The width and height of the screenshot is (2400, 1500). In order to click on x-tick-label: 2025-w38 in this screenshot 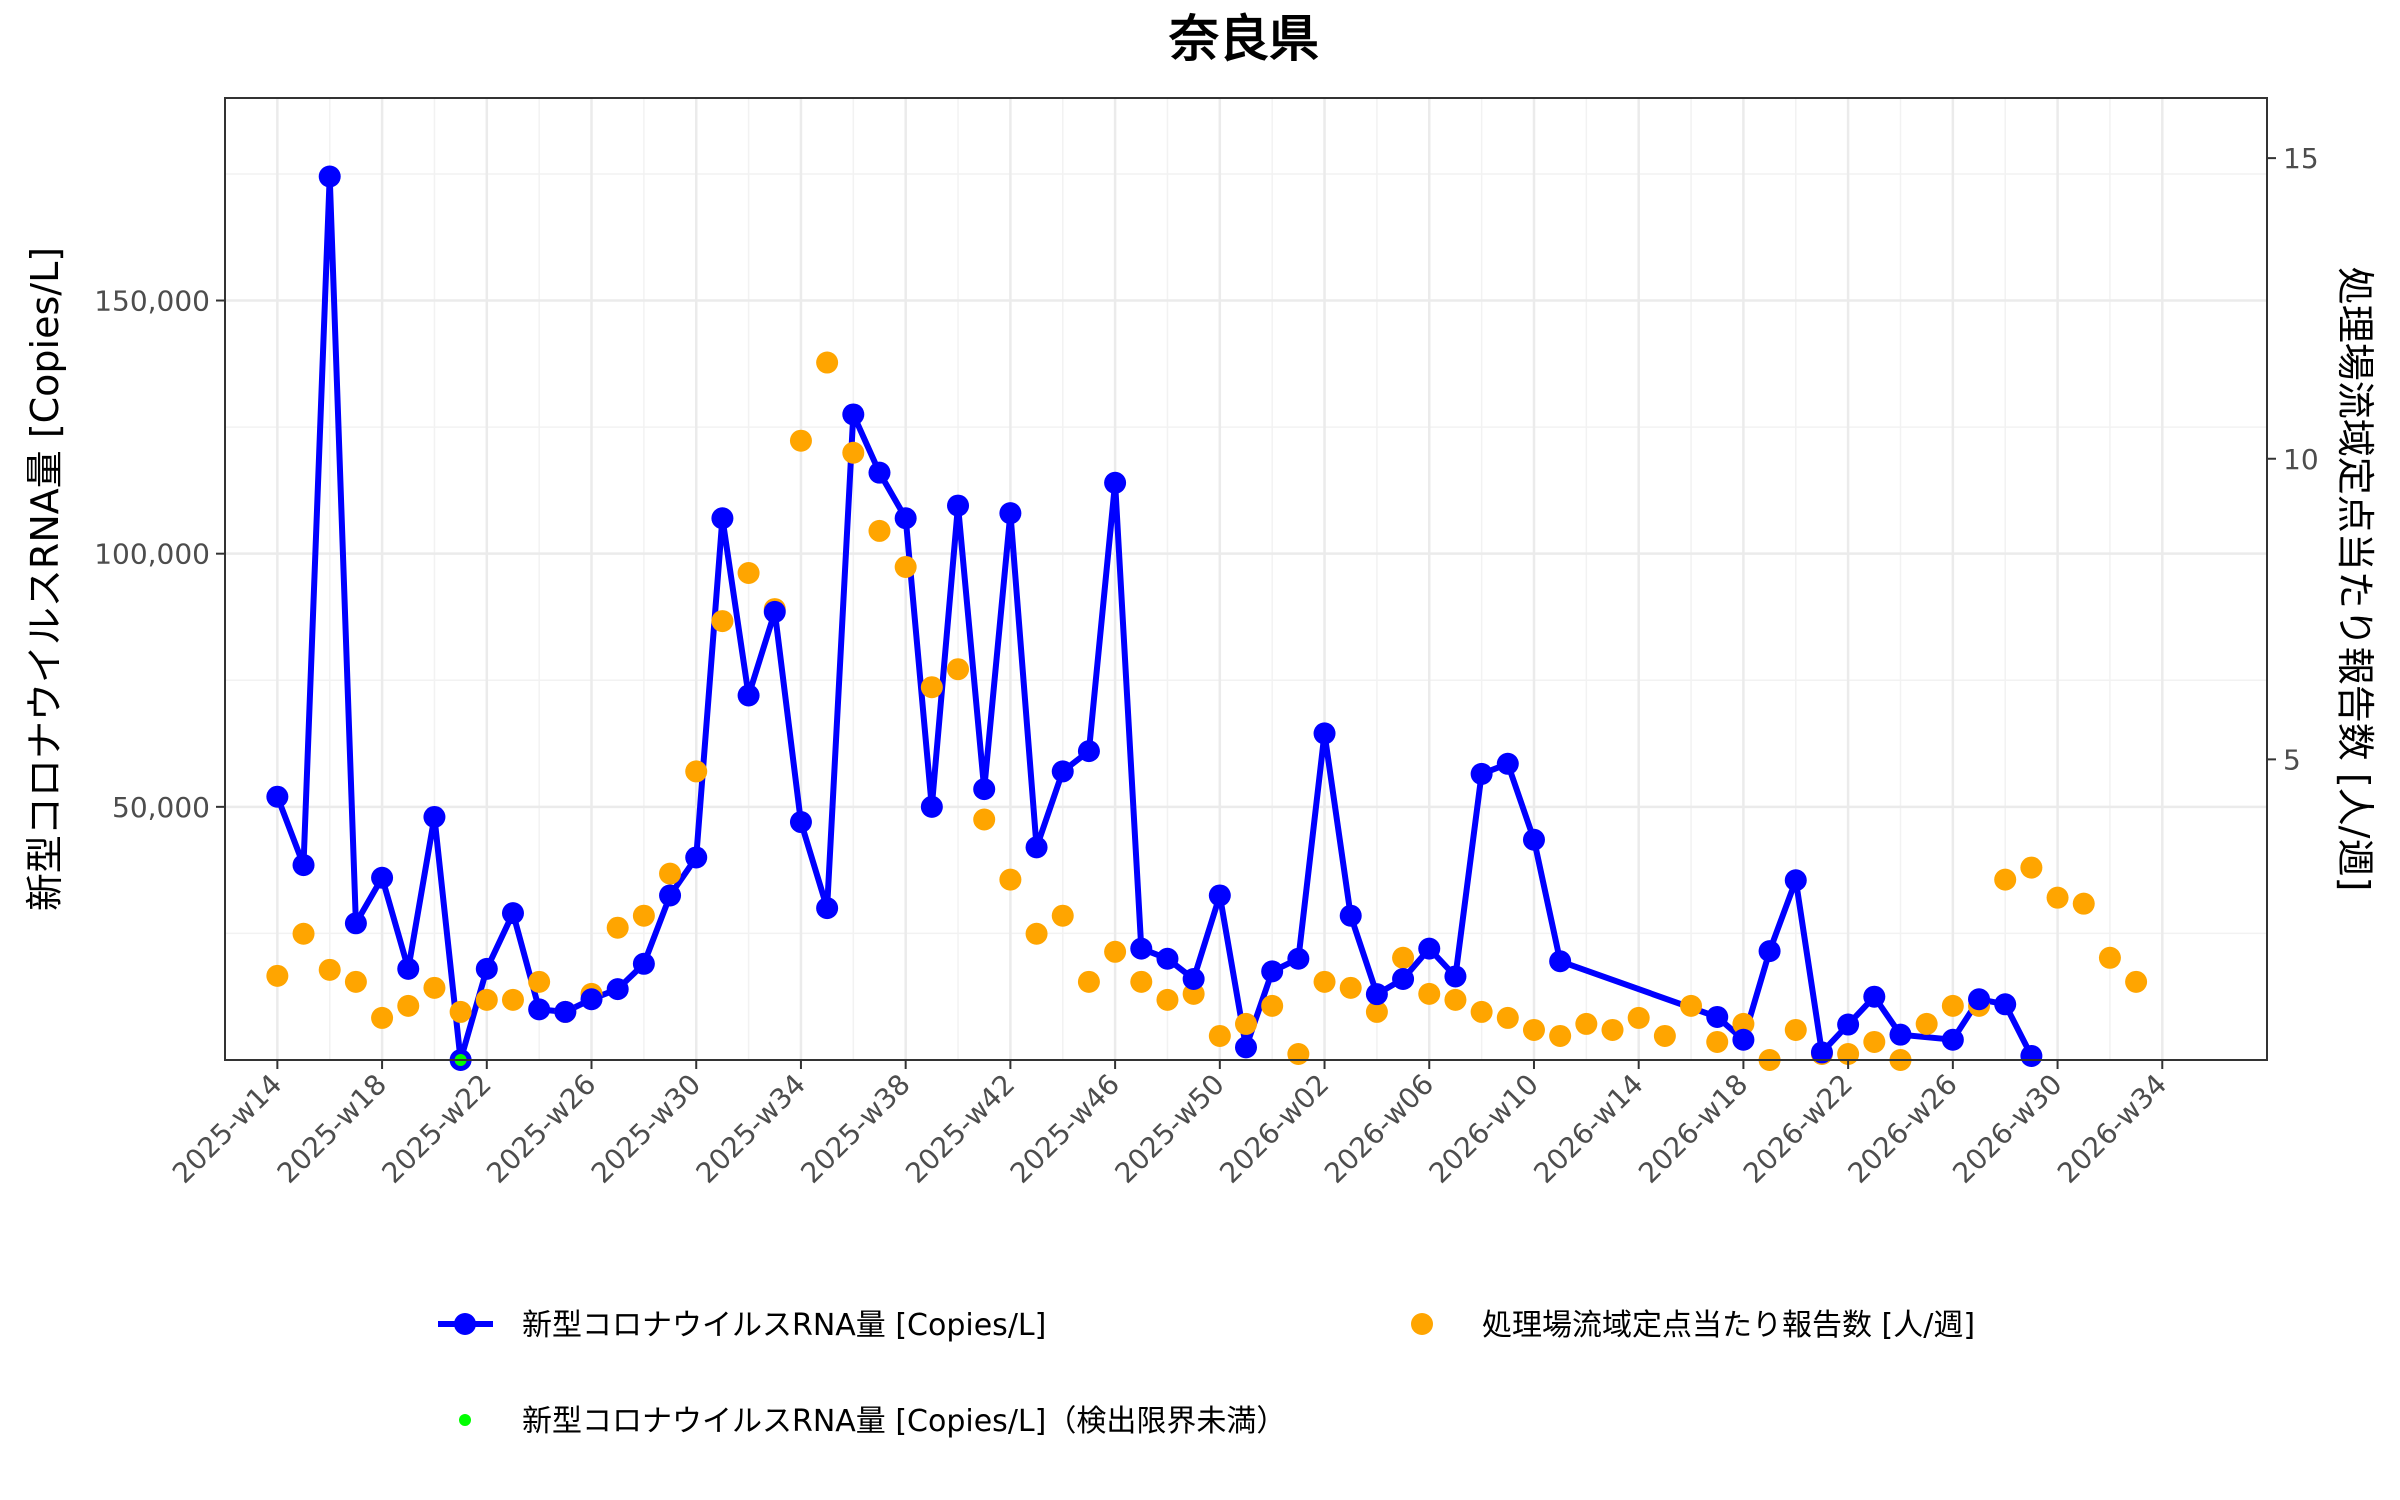, I will do `click(855, 1129)`.